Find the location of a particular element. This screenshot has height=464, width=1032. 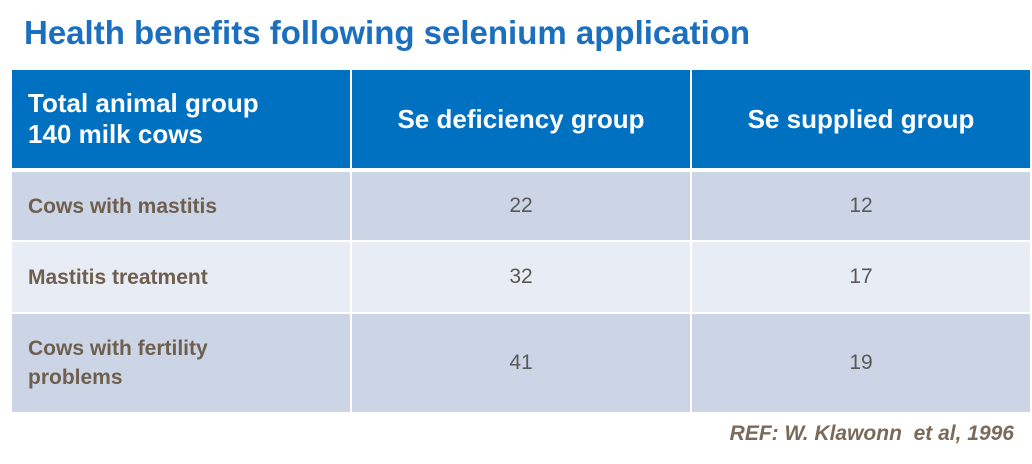

value-cell: 17 is located at coordinates (861, 277).